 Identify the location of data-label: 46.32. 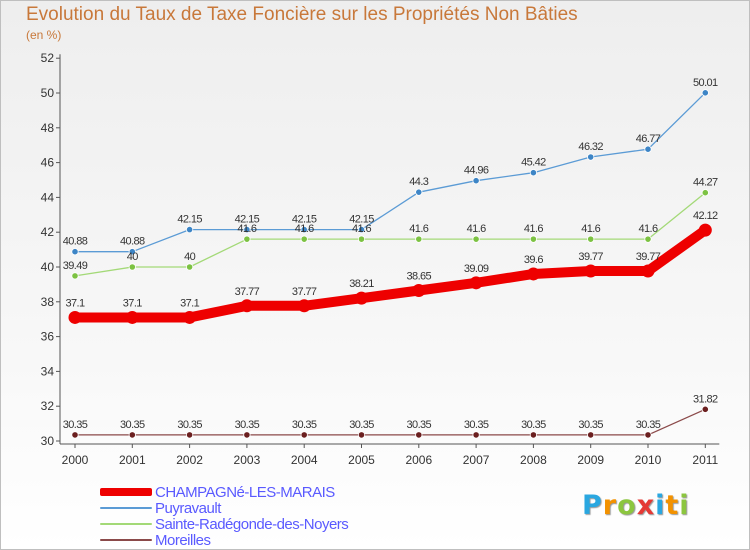
(590, 147).